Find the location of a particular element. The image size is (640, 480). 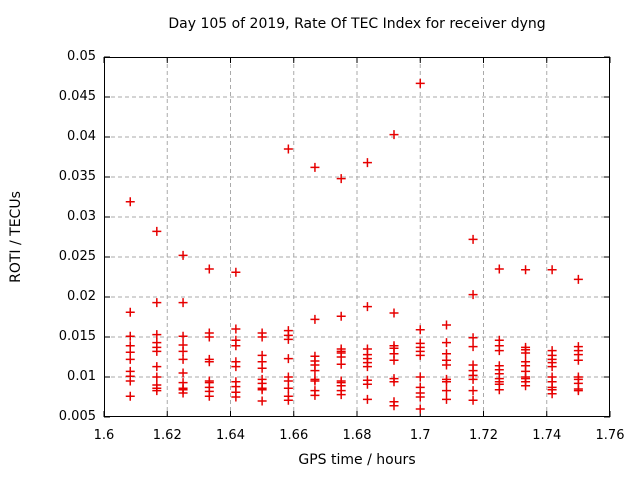

y-tick-label: 0.03 is located at coordinates (81, 216).